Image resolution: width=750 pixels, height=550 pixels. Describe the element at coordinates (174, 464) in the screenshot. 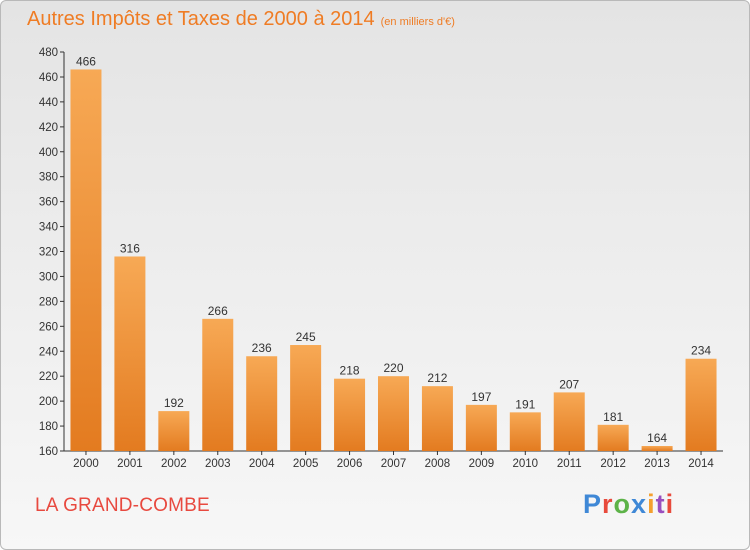

I see `x-tick-label: 2002` at that location.